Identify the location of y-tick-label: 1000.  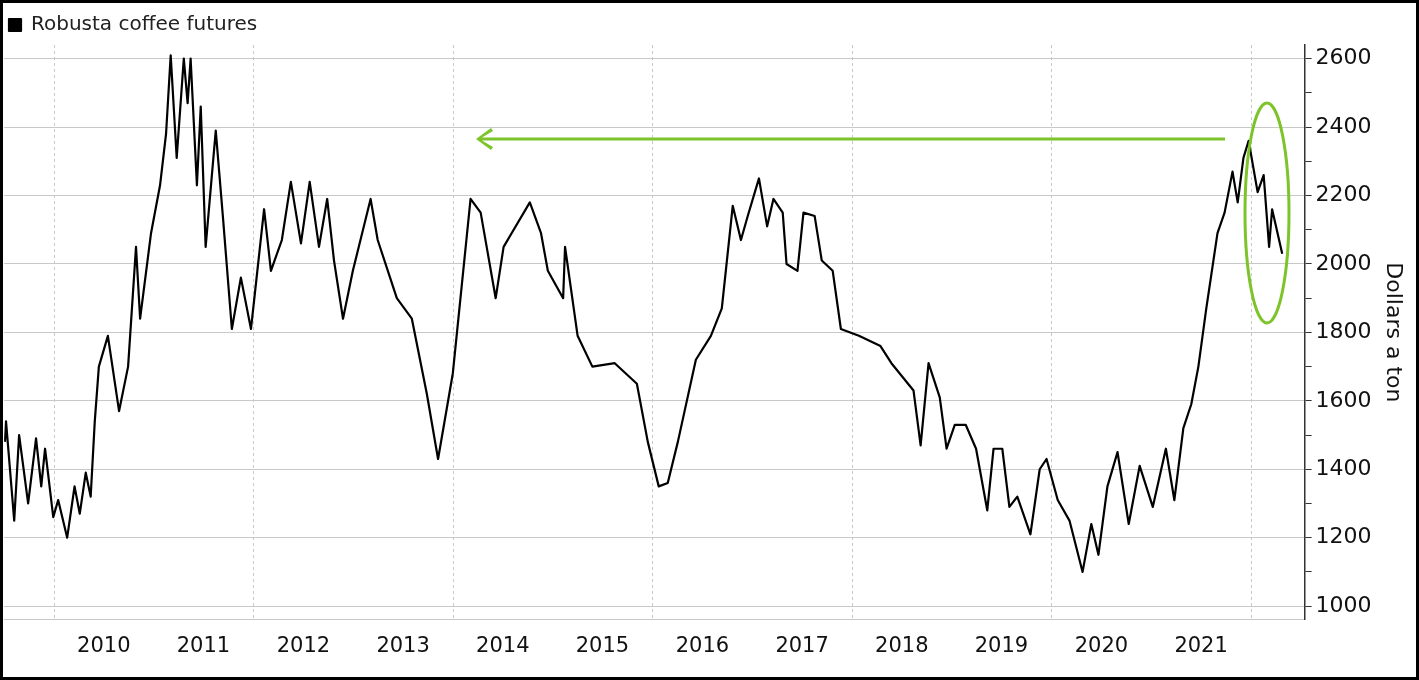
(1343, 604).